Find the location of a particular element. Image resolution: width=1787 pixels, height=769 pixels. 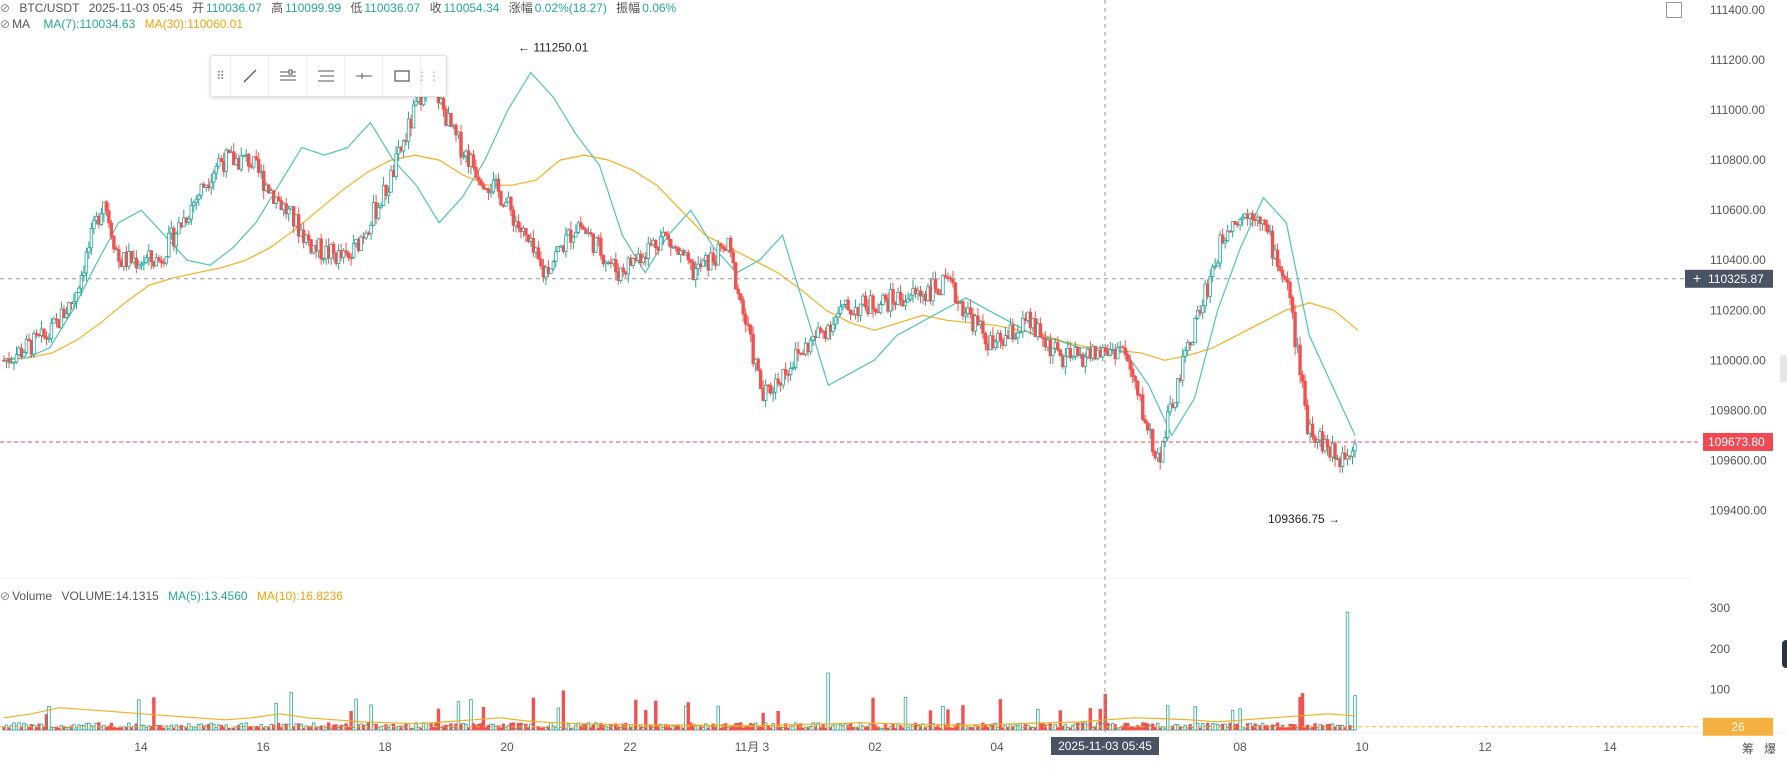

chips-button: 筹 is located at coordinates (1748, 749).